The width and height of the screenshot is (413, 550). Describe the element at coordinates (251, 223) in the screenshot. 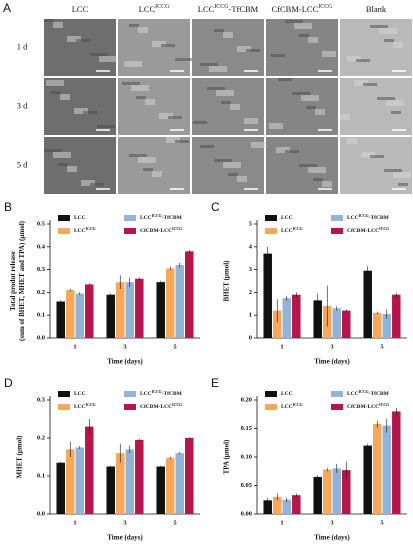

I see `y-tick-label: 5` at that location.